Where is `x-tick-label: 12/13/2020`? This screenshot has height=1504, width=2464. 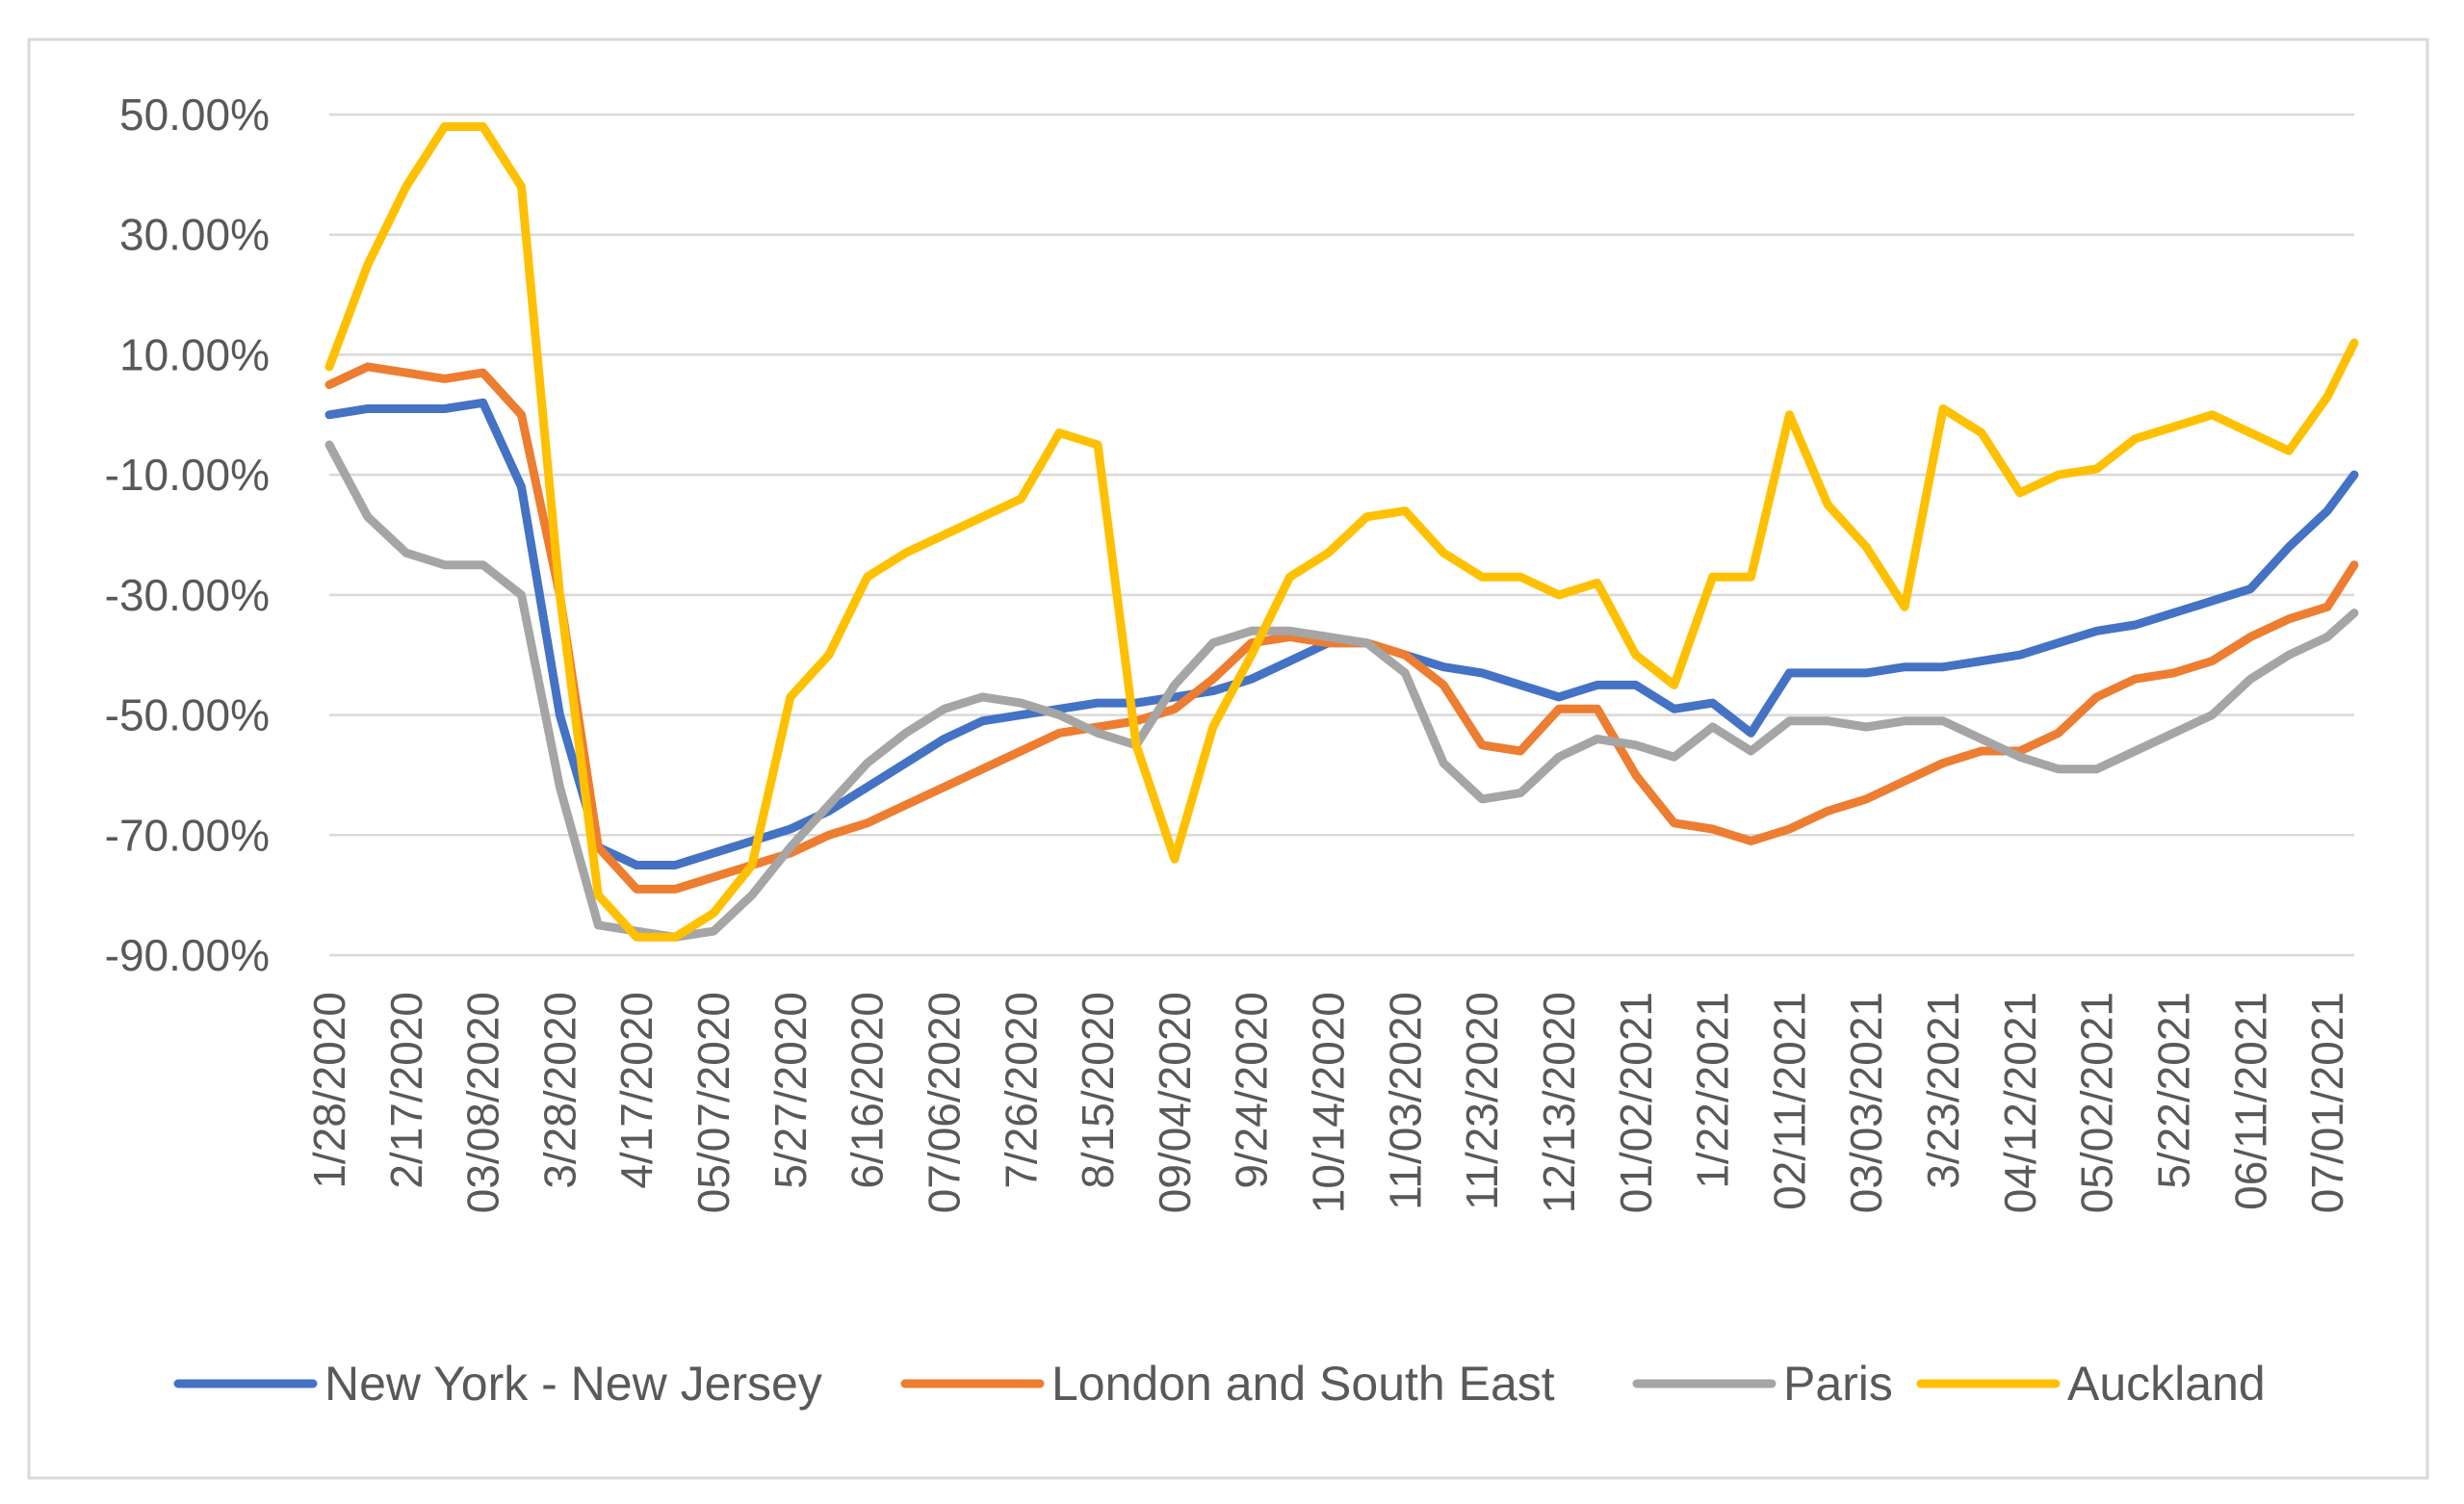
x-tick-label: 12/13/2020 is located at coordinates (1559, 1102).